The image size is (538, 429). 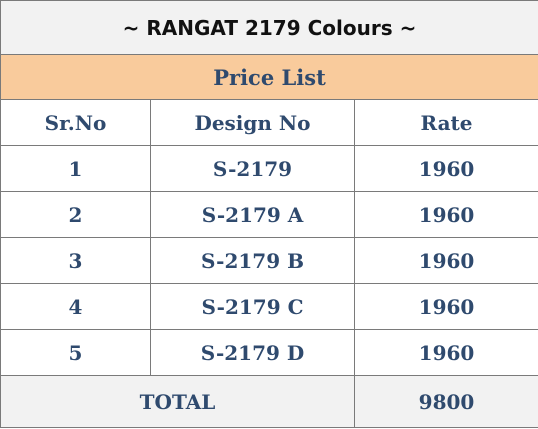 I want to click on column-header-rate: Rate, so click(x=446, y=122).